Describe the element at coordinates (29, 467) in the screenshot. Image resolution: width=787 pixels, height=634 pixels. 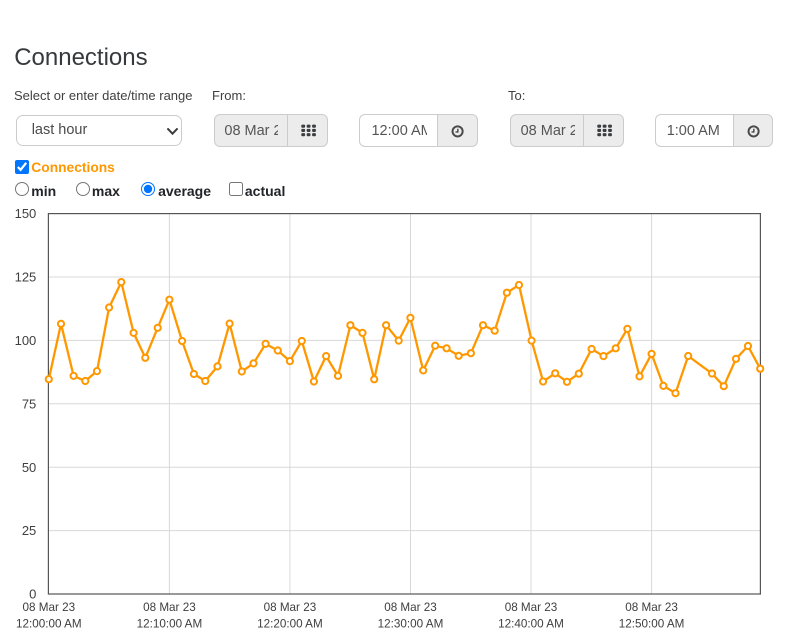
I see `svg-text: 50` at that location.